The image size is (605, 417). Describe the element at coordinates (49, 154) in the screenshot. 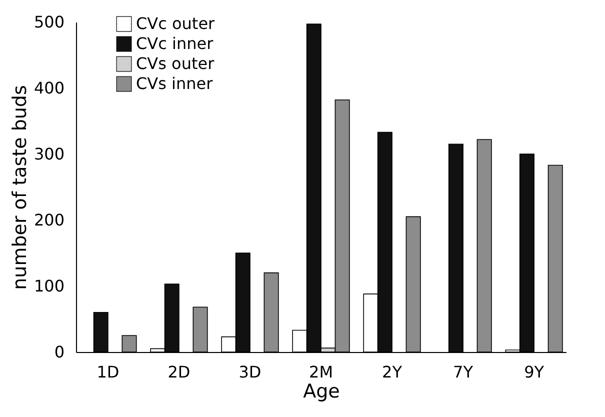

I see `y-tick-label: 300` at that location.